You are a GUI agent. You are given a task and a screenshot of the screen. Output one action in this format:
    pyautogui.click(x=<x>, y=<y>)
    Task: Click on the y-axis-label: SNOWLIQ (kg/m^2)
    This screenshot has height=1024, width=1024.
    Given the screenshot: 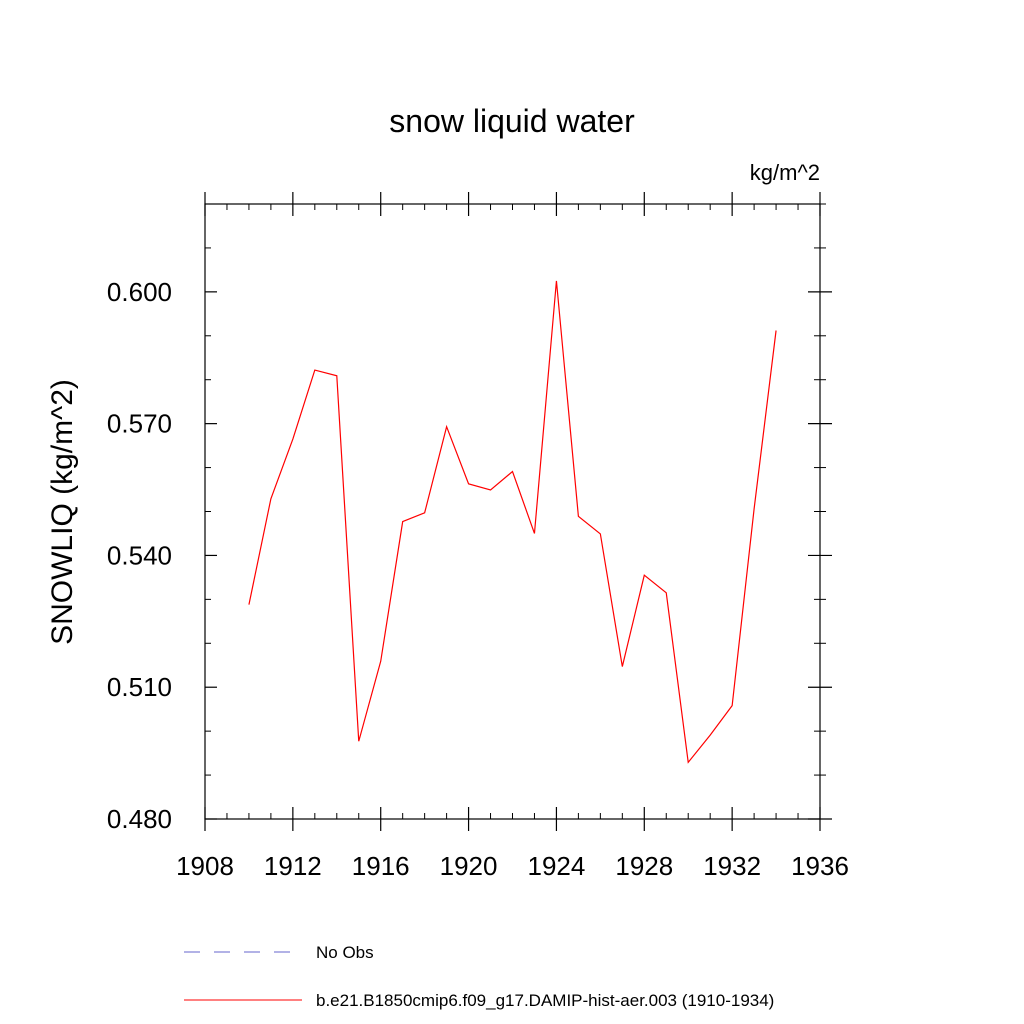 What is the action you would take?
    pyautogui.click(x=62, y=512)
    